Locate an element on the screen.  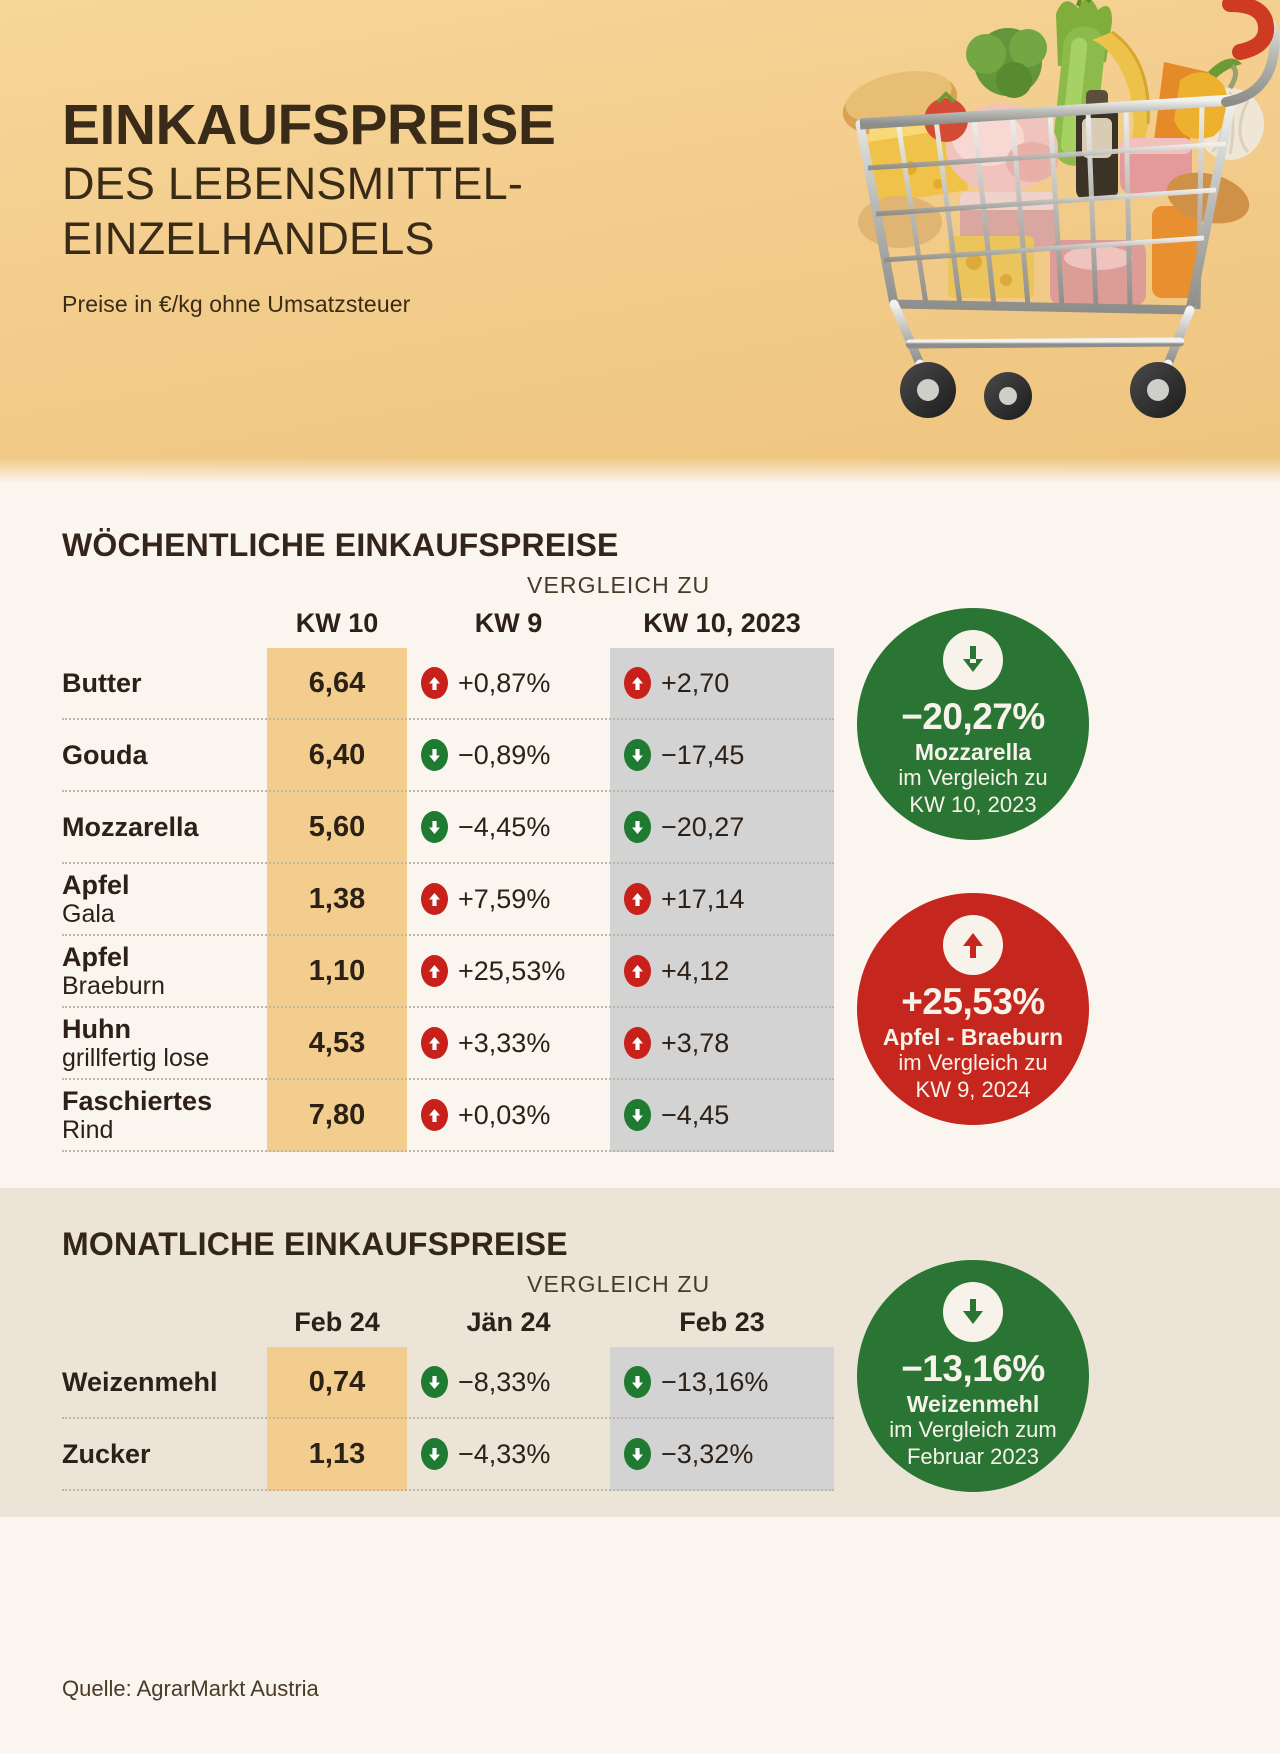
product-name: Mozzarella is located at coordinates (130, 826).